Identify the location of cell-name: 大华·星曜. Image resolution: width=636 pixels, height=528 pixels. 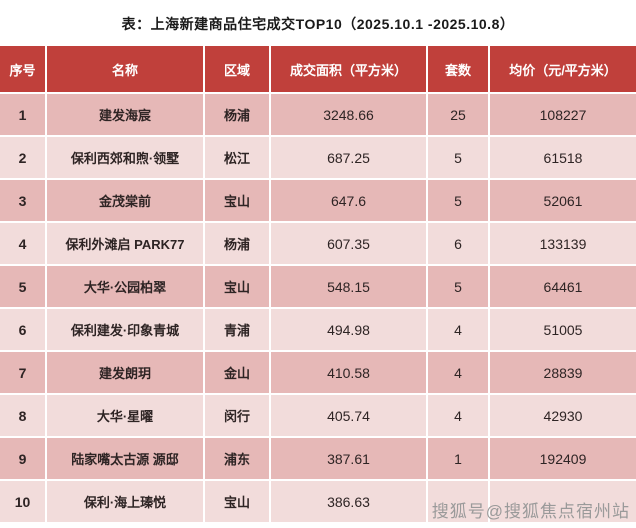
(126, 416).